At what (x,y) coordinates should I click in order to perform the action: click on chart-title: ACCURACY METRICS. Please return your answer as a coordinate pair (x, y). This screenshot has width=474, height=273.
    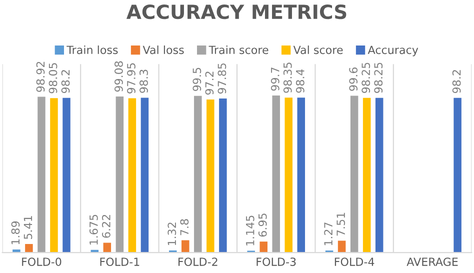
    Looking at the image, I should click on (236, 12).